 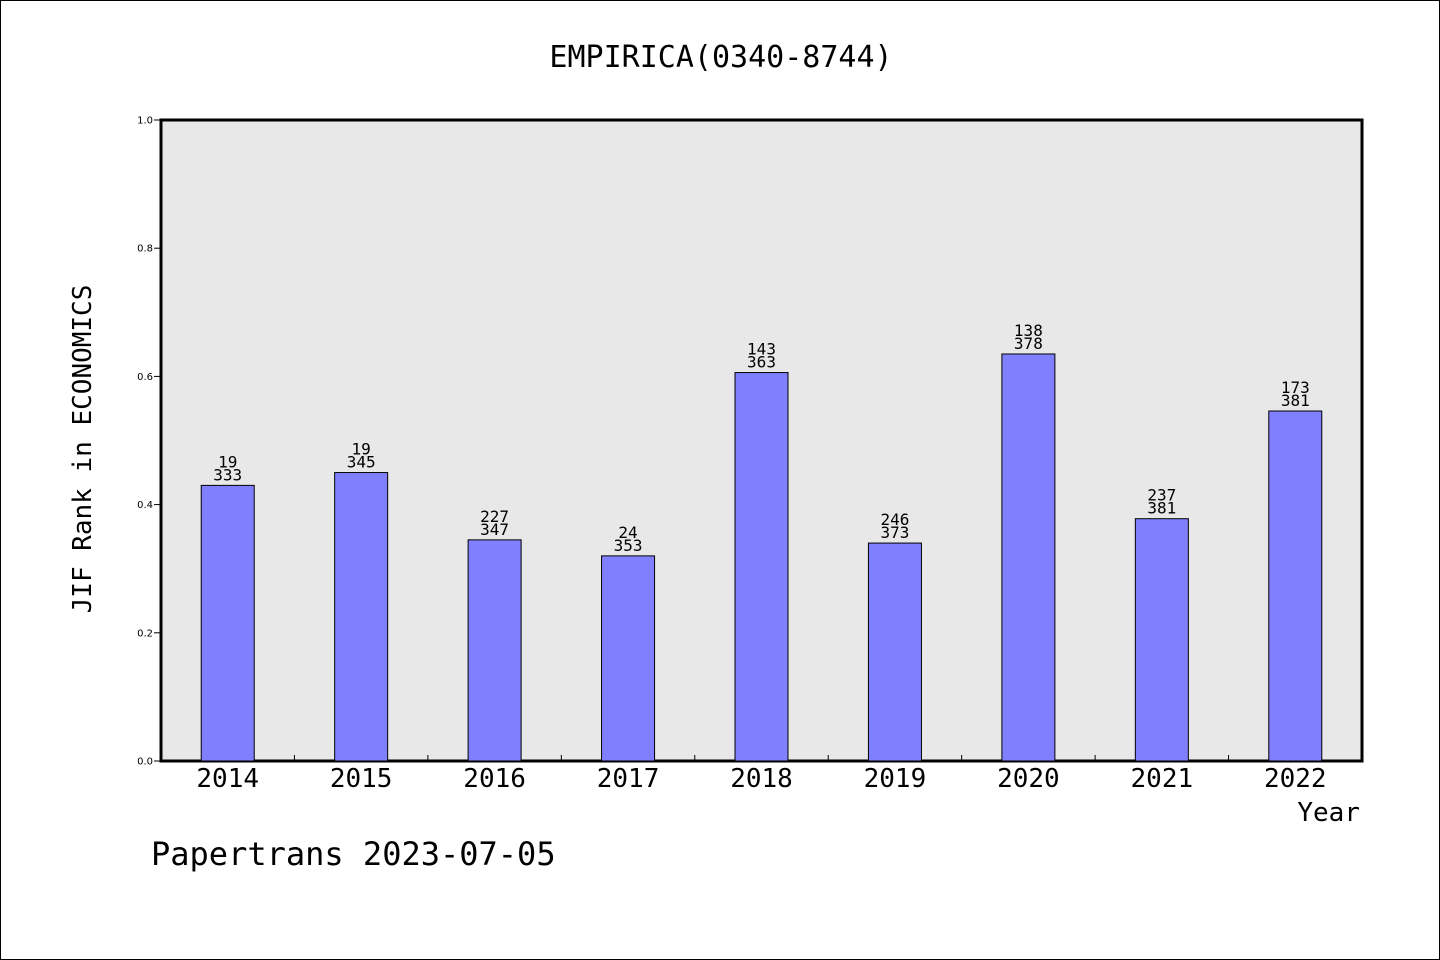 What do you see at coordinates (1161, 495) in the screenshot?
I see `rank-label: 237` at bounding box center [1161, 495].